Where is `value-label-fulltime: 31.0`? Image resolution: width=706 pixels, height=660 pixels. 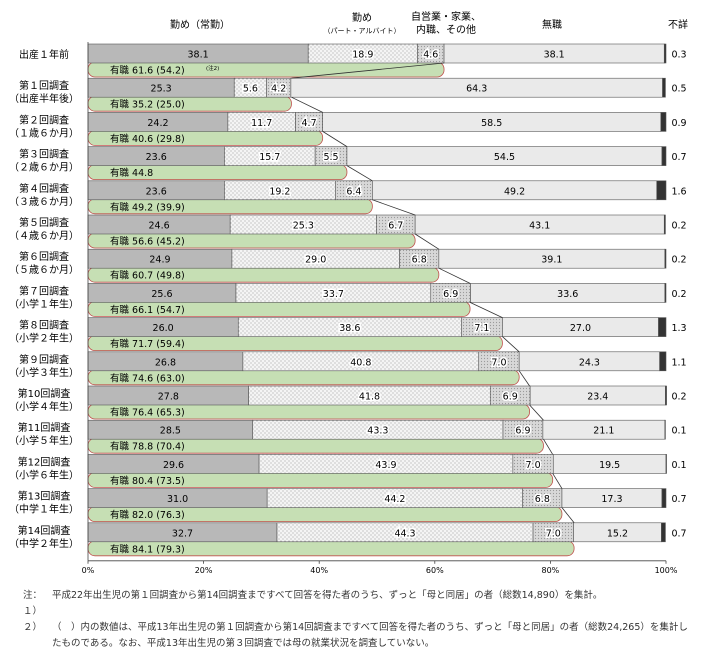 value-label-fulltime: 31.0 is located at coordinates (177, 499).